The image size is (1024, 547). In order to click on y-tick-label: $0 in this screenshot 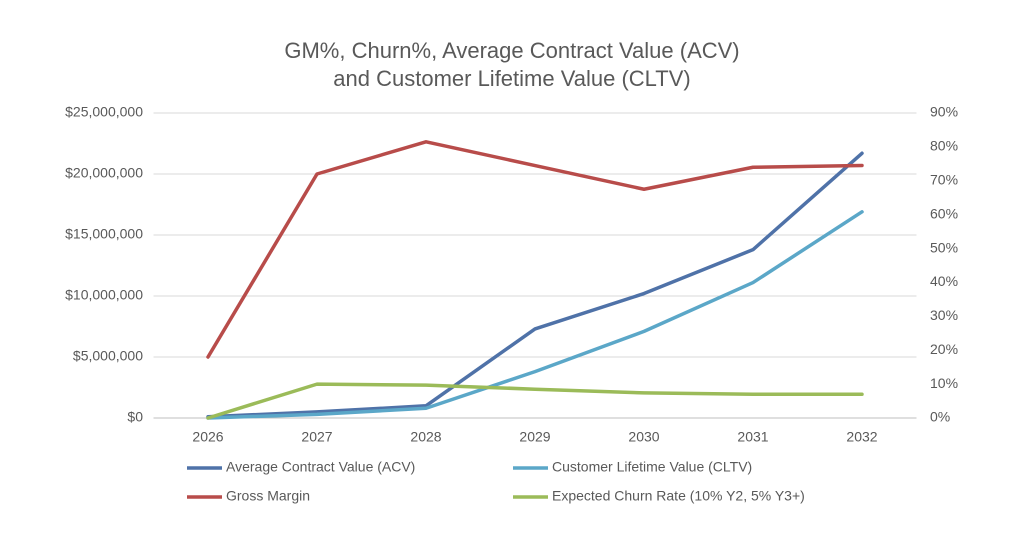, I will do `click(135, 417)`.